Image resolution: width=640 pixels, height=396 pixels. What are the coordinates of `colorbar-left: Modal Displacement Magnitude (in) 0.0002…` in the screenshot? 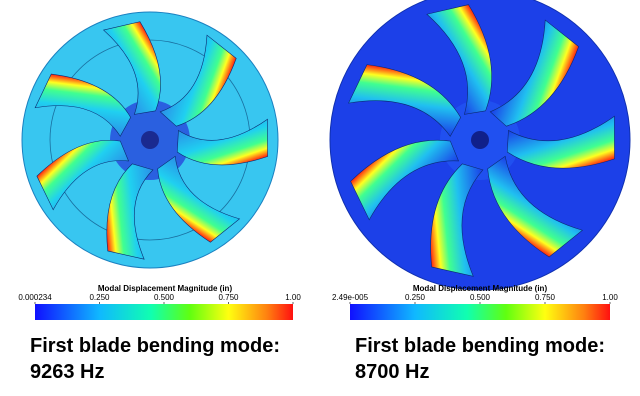 It's located at (159, 302).